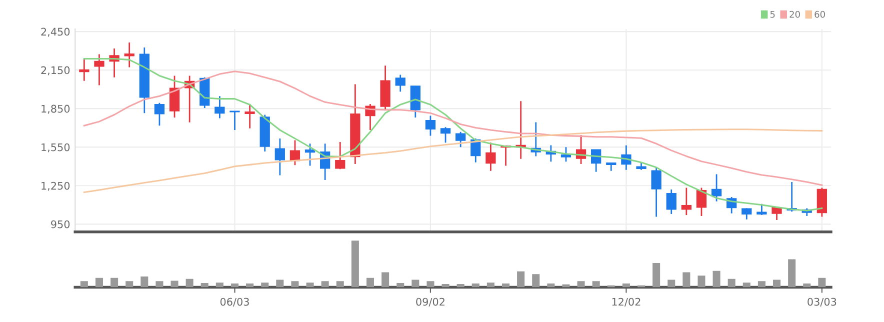  I want to click on x-tick-label: 12/02, so click(626, 302).